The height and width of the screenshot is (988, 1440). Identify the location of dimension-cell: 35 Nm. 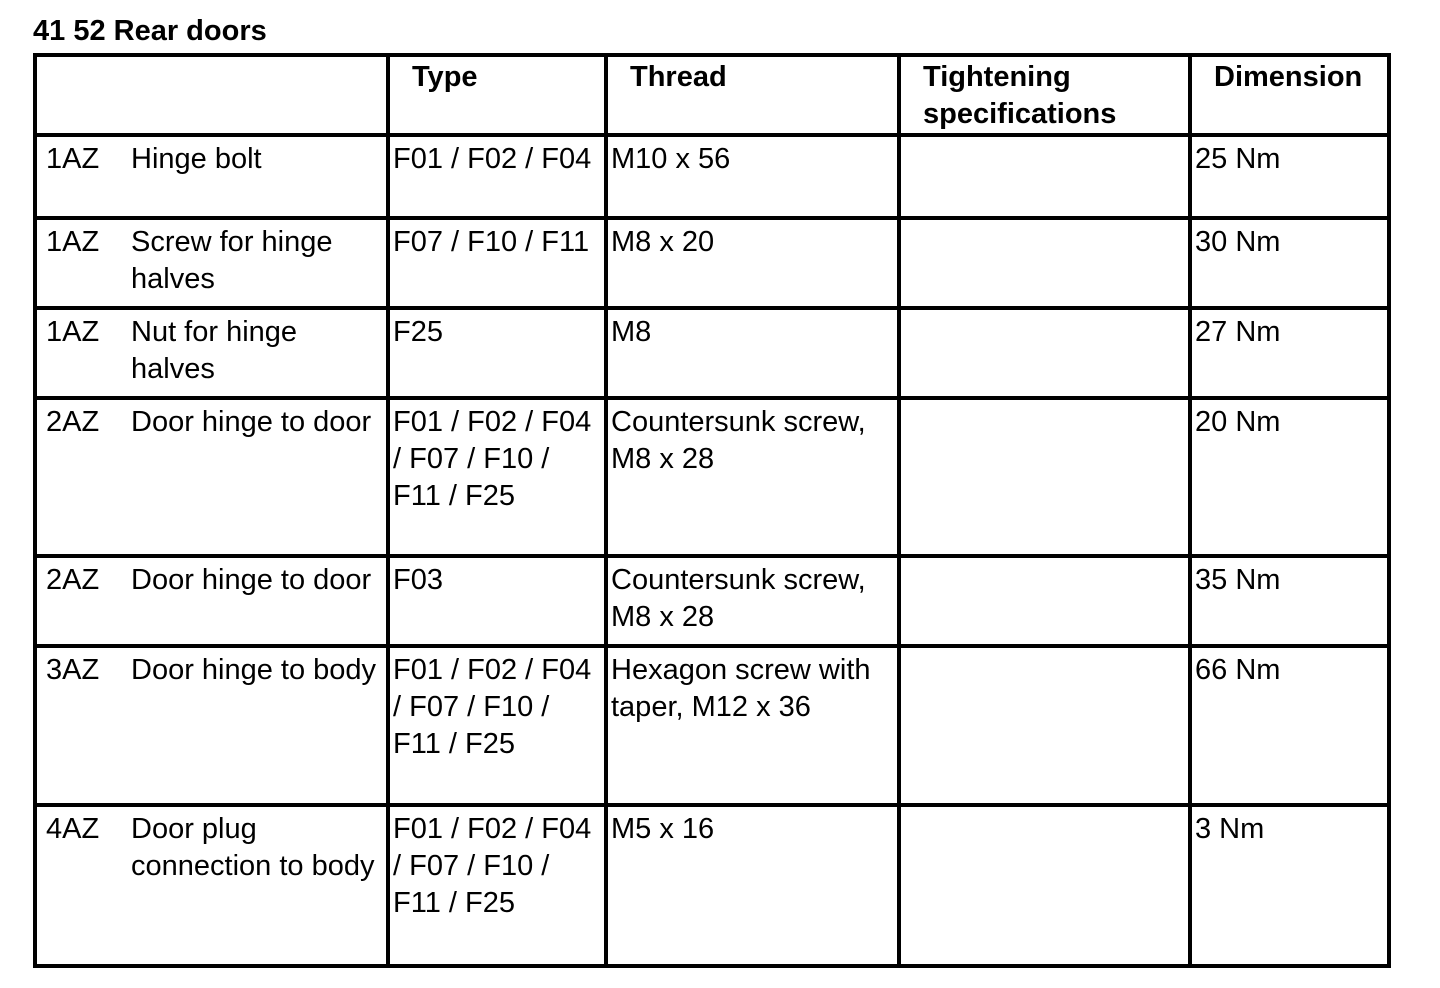
(1289, 601).